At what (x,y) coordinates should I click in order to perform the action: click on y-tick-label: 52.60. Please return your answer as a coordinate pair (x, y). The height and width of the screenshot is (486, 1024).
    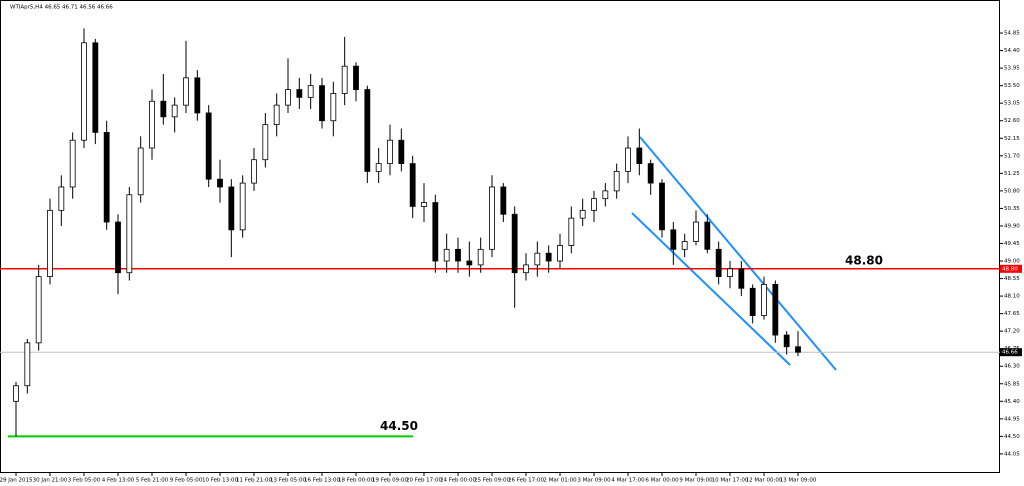
    Looking at the image, I should click on (1012, 121).